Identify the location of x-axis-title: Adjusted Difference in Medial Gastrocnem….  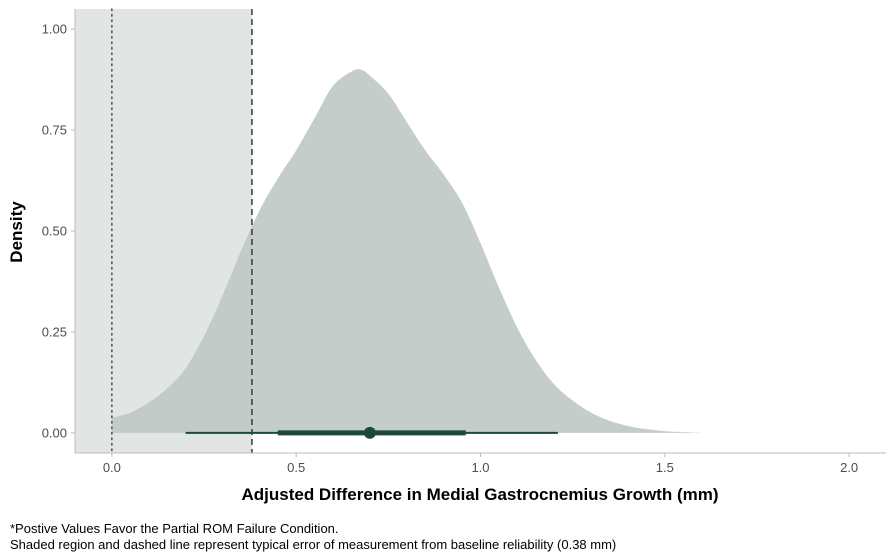
(479, 494).